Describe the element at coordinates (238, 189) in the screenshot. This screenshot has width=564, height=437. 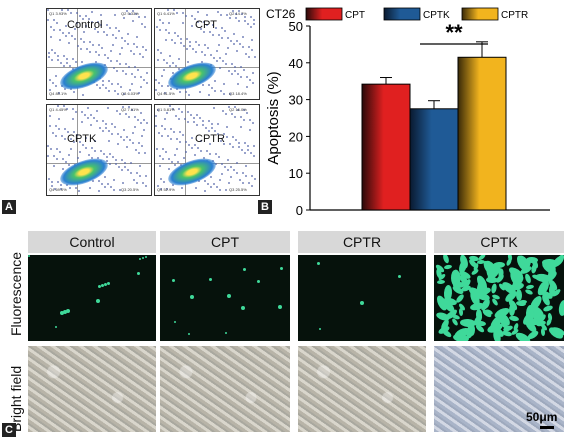
I see `quadrant-value: Q3 25.5%` at that location.